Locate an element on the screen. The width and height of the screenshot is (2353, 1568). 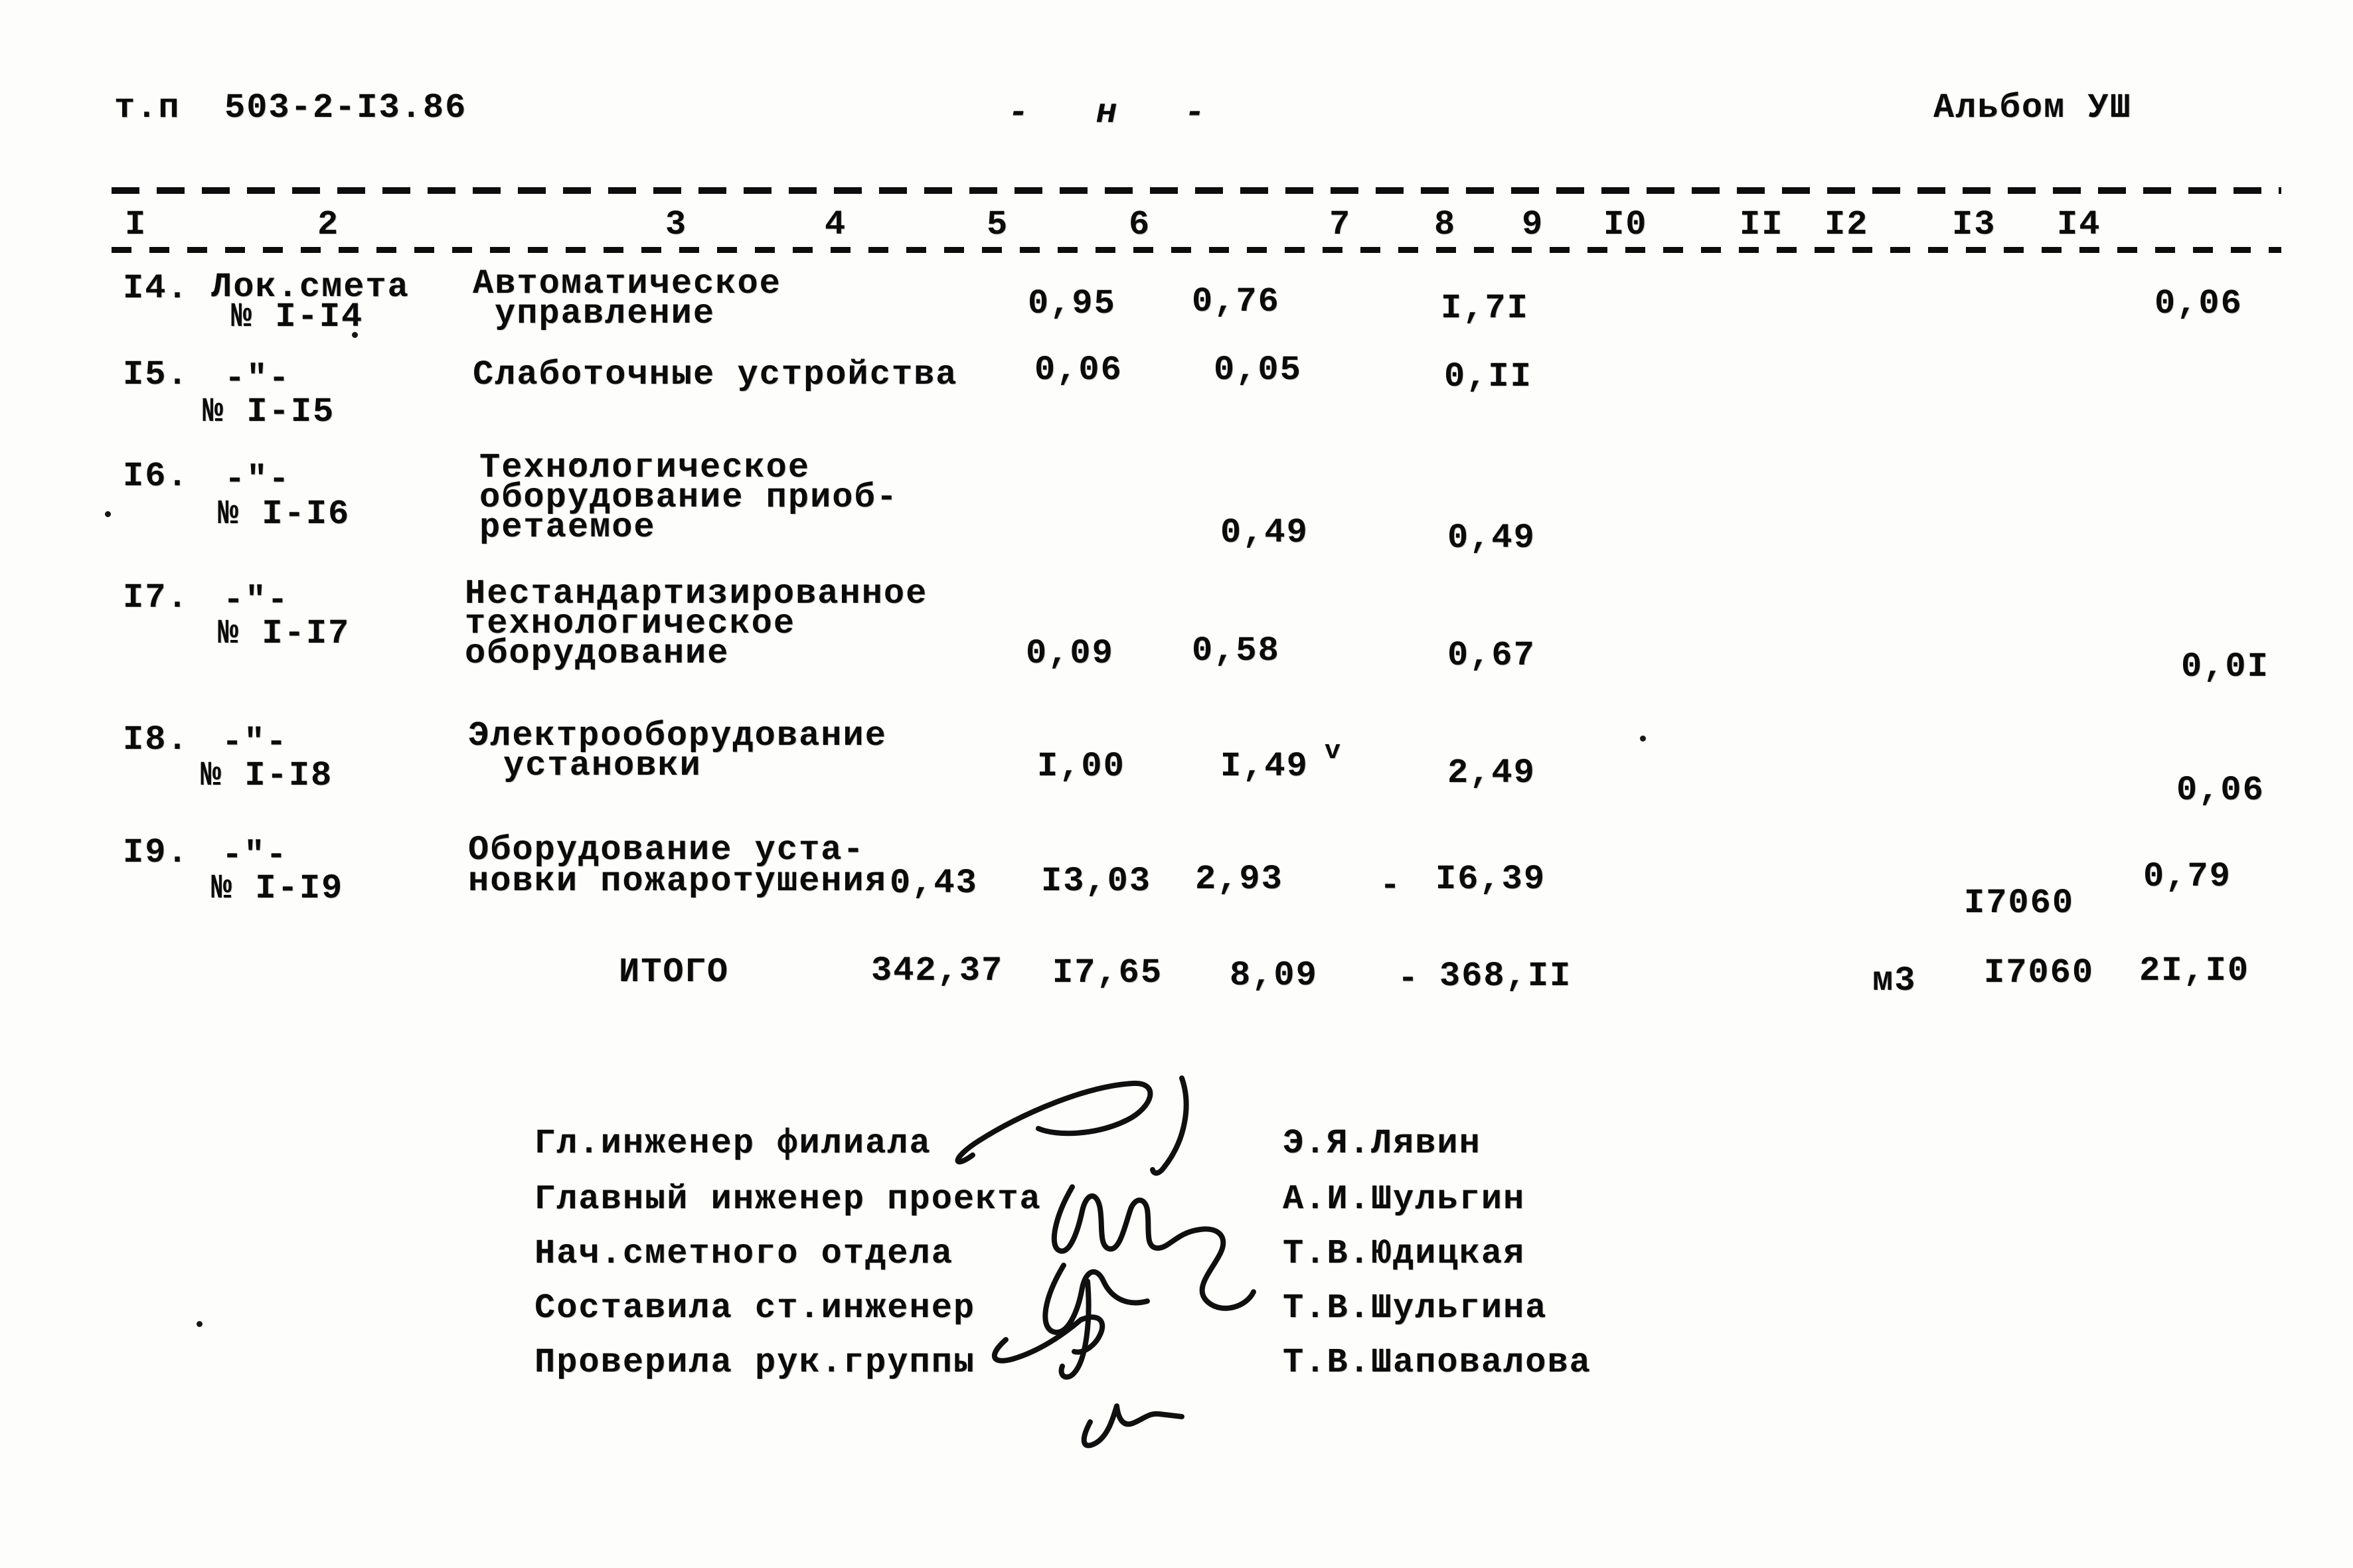
row-19-desc-line1: Оборудование уста- is located at coordinates (666, 850).